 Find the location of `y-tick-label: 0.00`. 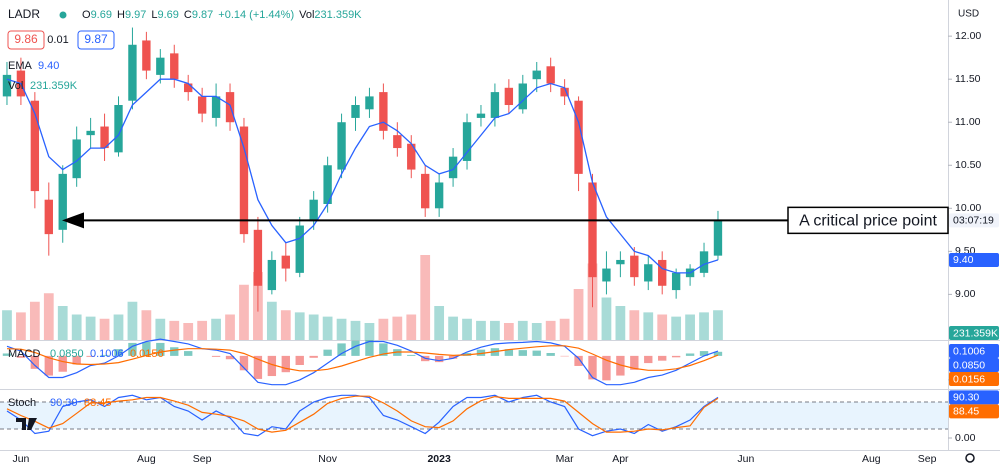

y-tick-label: 0.00 is located at coordinates (965, 438).